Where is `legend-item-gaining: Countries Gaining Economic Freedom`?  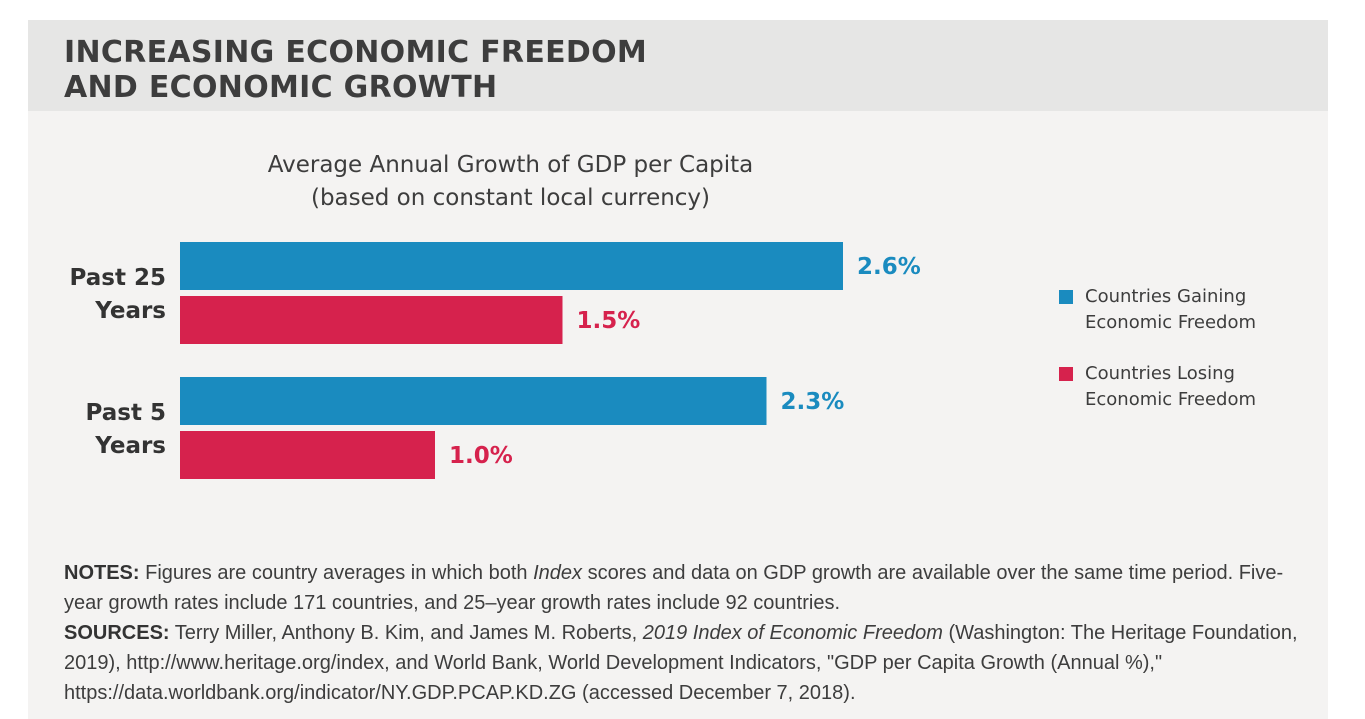
legend-item-gaining: Countries Gaining Economic Freedom is located at coordinates (1189, 310).